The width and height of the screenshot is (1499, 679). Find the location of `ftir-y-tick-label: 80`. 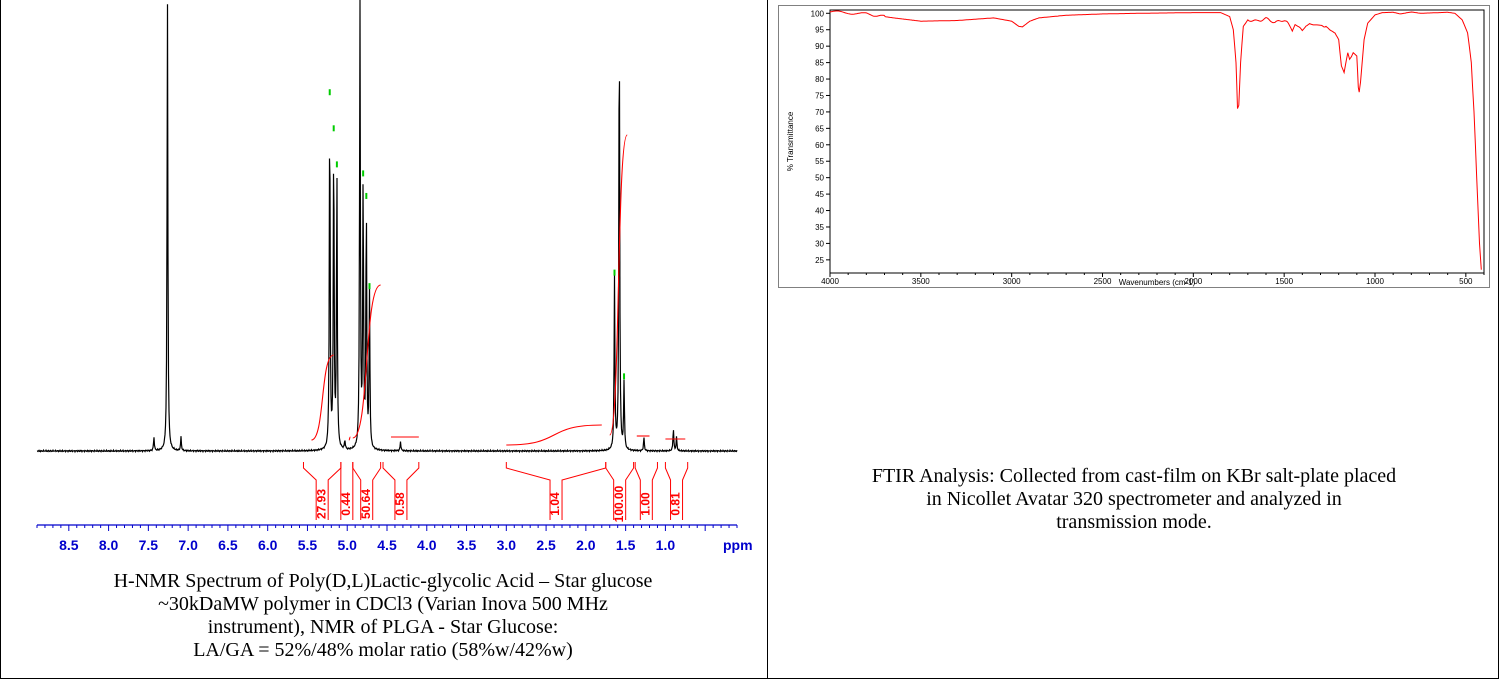

ftir-y-tick-label: 80 is located at coordinates (819, 79).